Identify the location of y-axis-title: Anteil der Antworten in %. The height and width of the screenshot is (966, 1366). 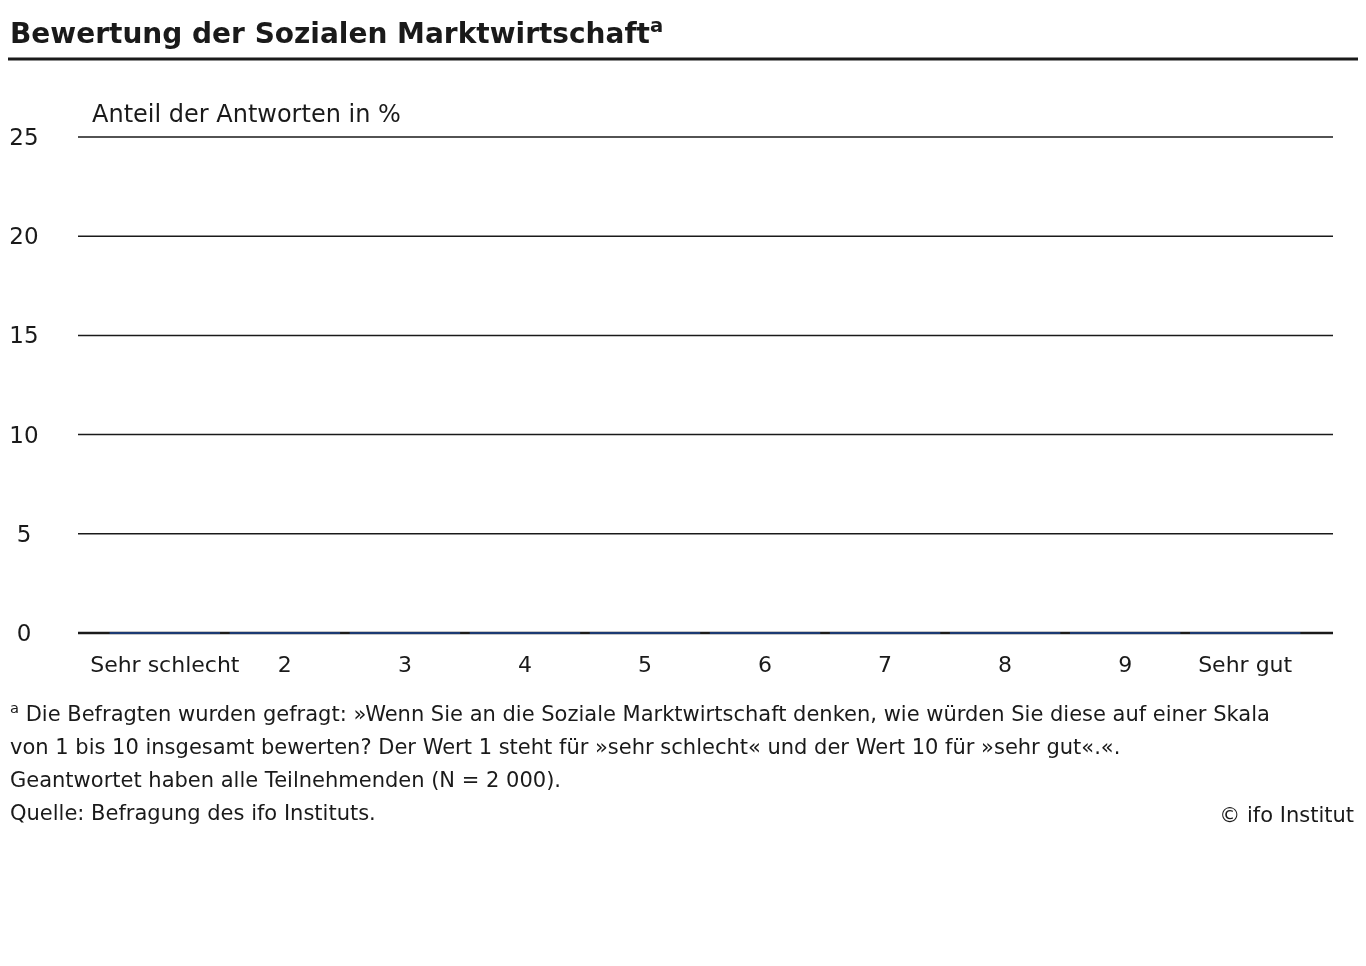
(246, 114).